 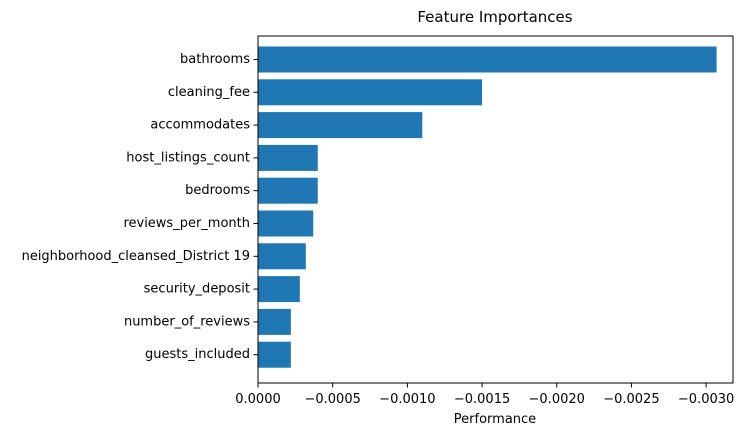 I want to click on y-tick-label: bathrooms, so click(x=215, y=59).